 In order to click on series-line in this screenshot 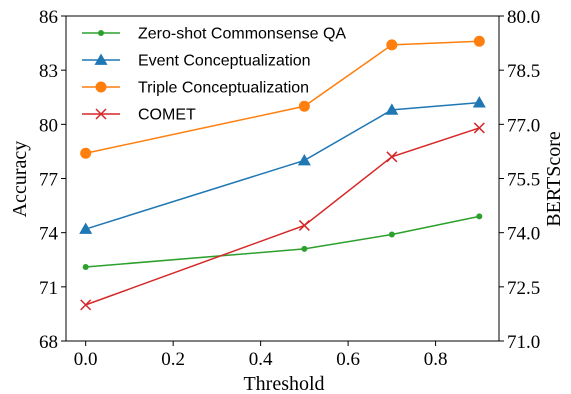, I will do `click(282, 241)`.